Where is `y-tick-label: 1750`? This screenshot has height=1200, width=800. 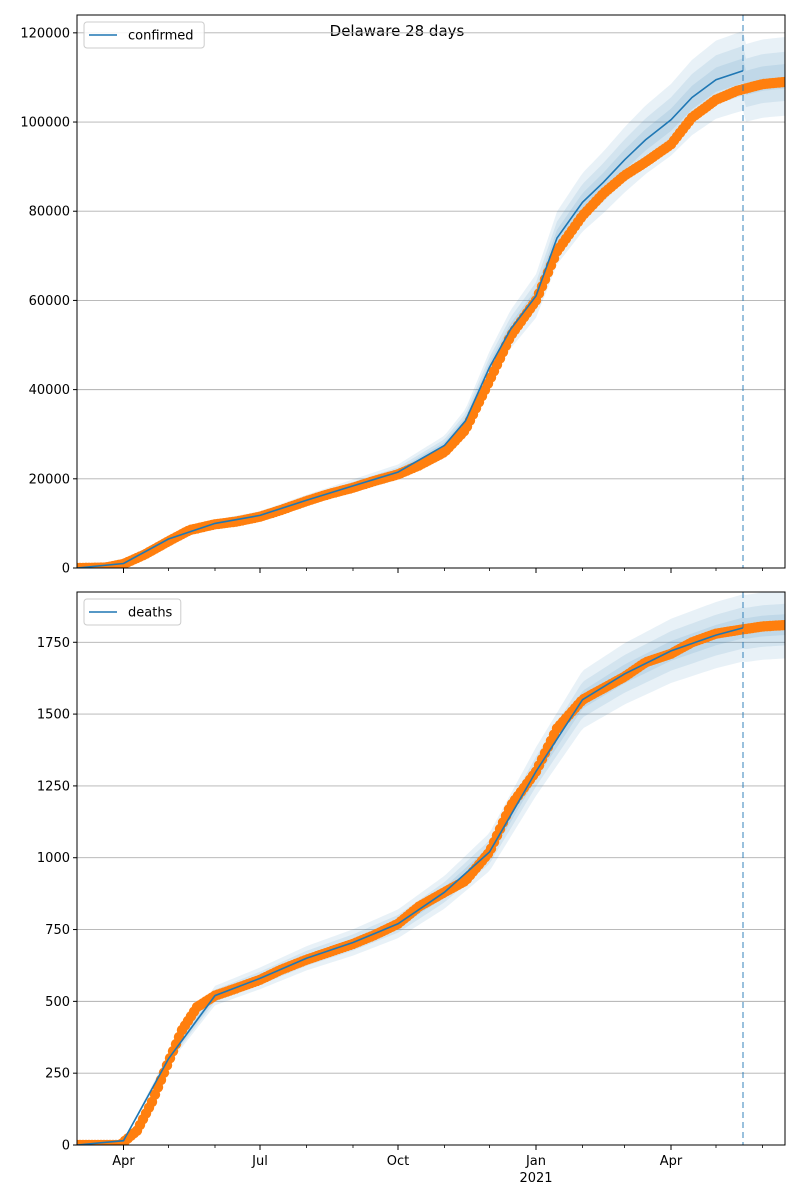
y-tick-label: 1750 is located at coordinates (53, 643).